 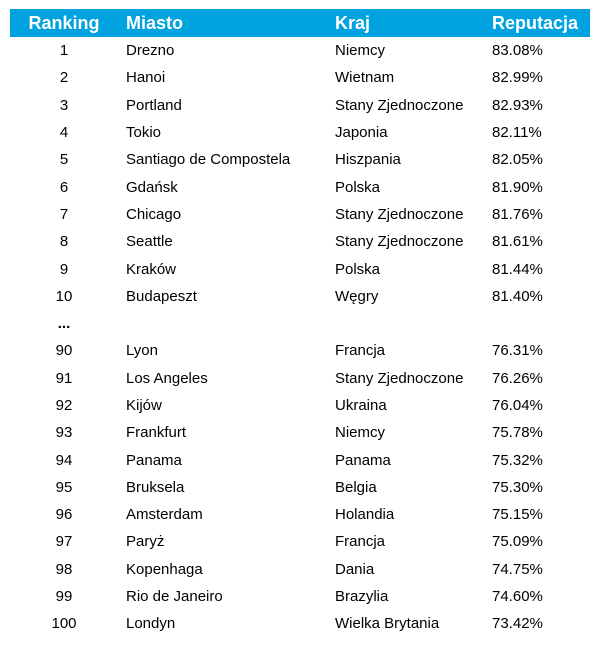 What do you see at coordinates (517, 378) in the screenshot?
I see `cell-reputation: 76.26%` at bounding box center [517, 378].